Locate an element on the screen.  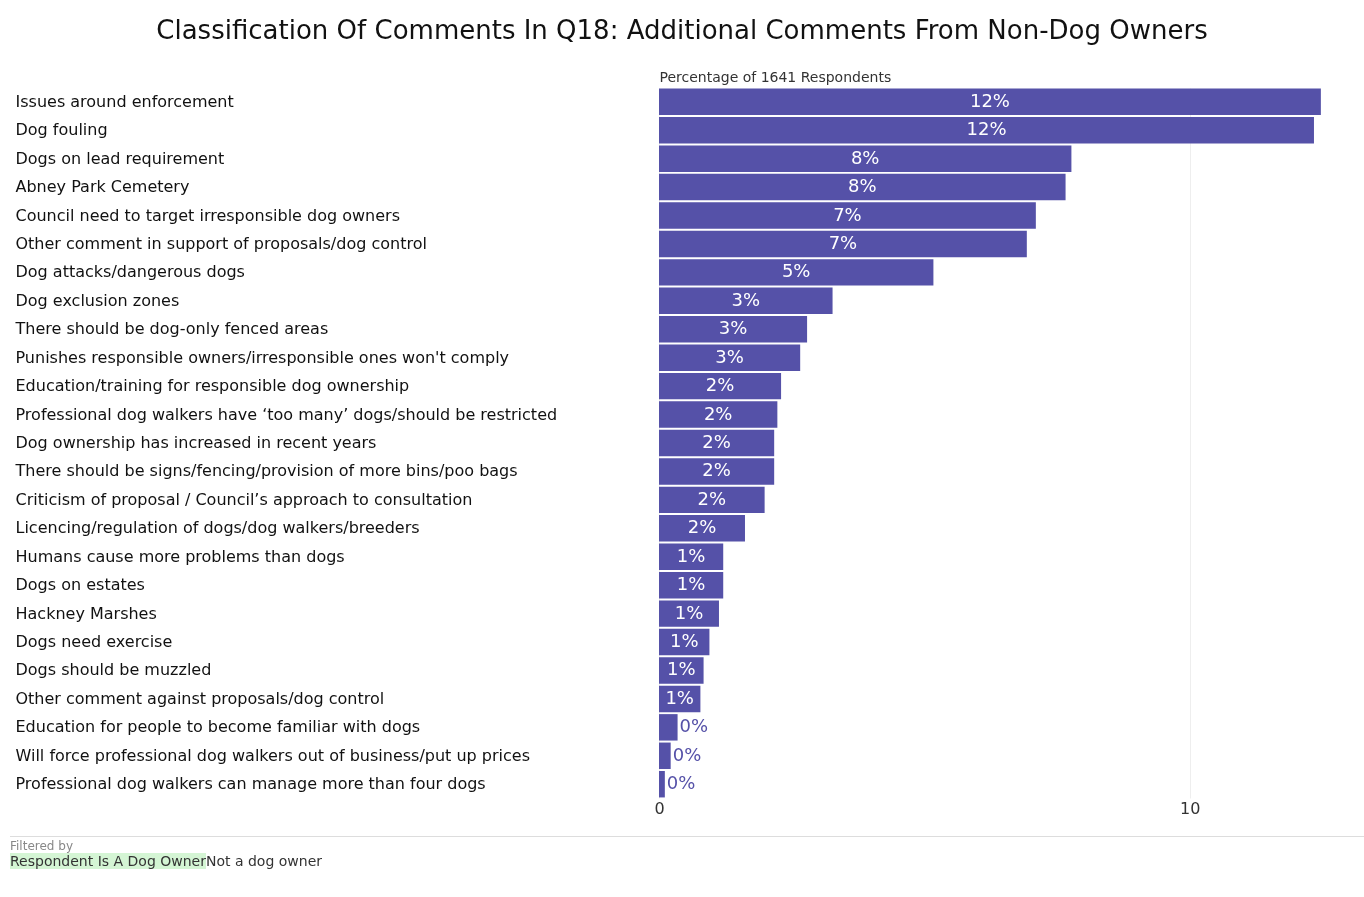
y-tick-label: Abney Park Cemetery is located at coordinates (102, 187).